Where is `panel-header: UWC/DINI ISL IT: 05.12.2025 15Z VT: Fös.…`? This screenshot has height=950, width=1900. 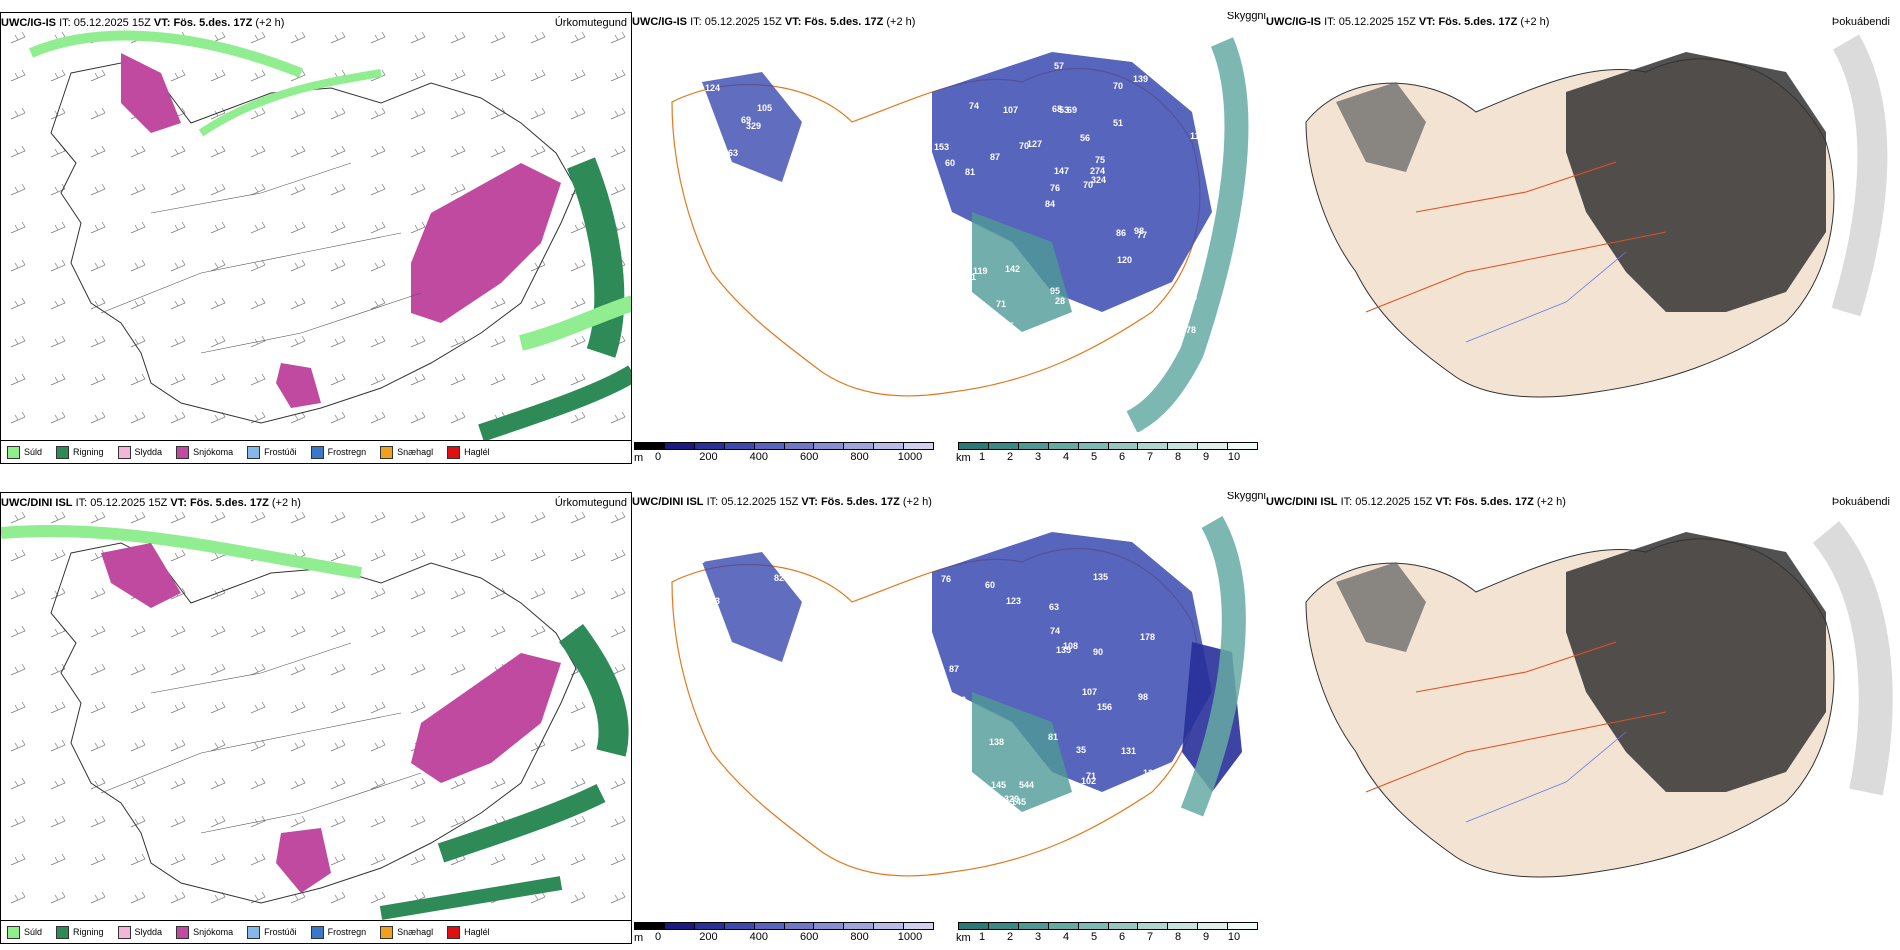
panel-header: UWC/DINI ISL IT: 05.12.2025 15Z VT: Fös.… is located at coordinates (949, 502).